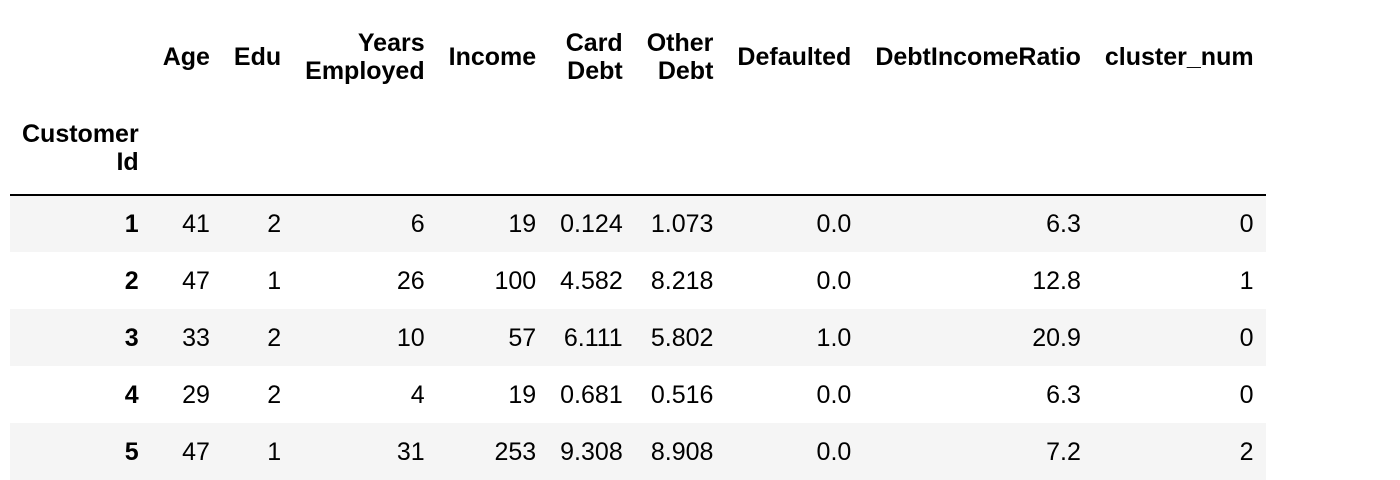 The width and height of the screenshot is (1400, 480). I want to click on cell-card-debt: 6.111, so click(593, 337).